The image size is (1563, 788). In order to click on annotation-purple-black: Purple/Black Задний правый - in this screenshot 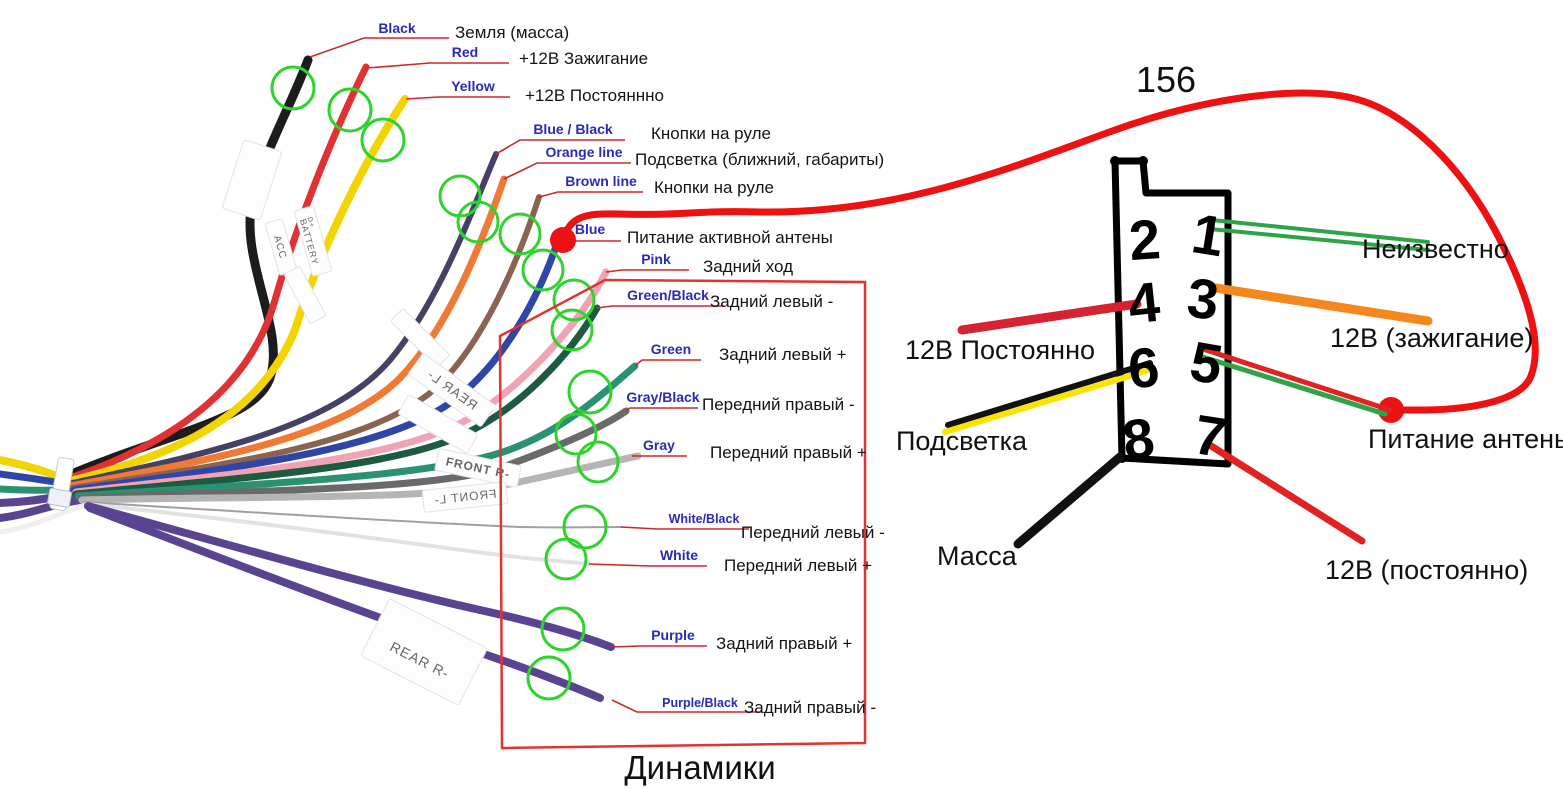, I will do `click(743, 706)`.